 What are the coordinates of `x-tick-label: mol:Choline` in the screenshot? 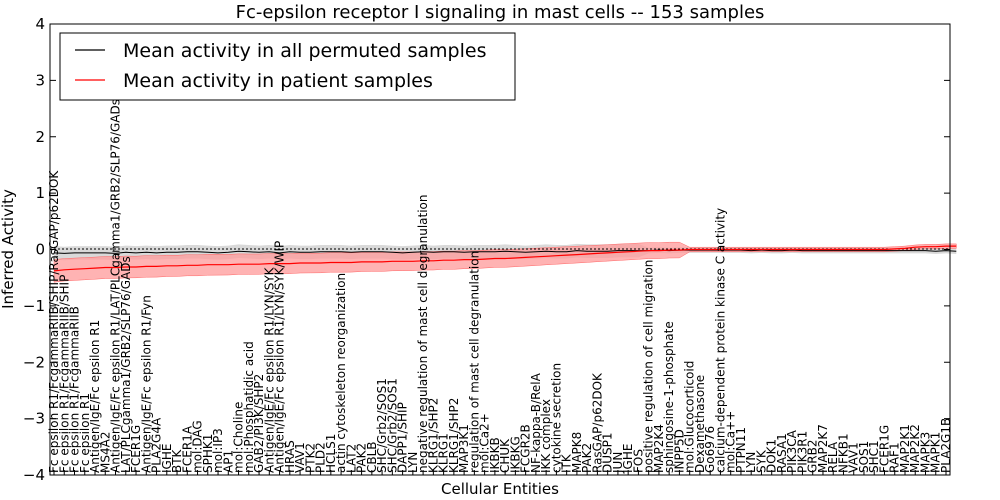 It's located at (239, 437).